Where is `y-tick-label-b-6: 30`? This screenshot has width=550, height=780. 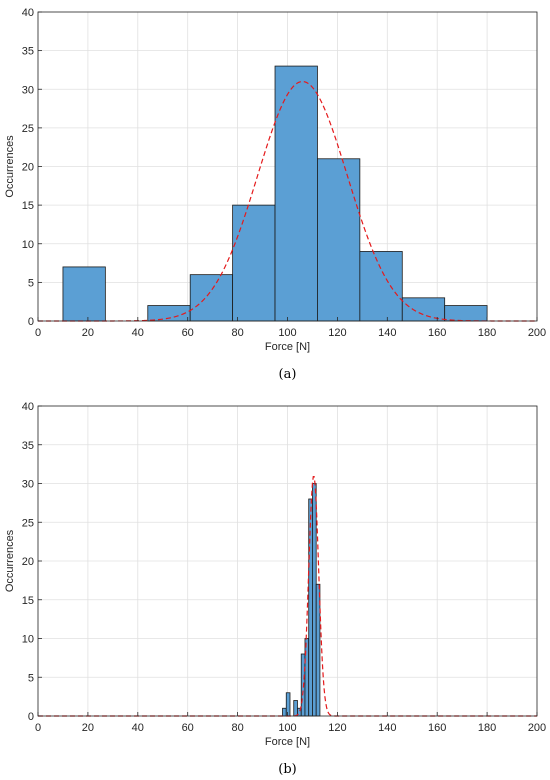
y-tick-label-b-6: 30 is located at coordinates (28, 485).